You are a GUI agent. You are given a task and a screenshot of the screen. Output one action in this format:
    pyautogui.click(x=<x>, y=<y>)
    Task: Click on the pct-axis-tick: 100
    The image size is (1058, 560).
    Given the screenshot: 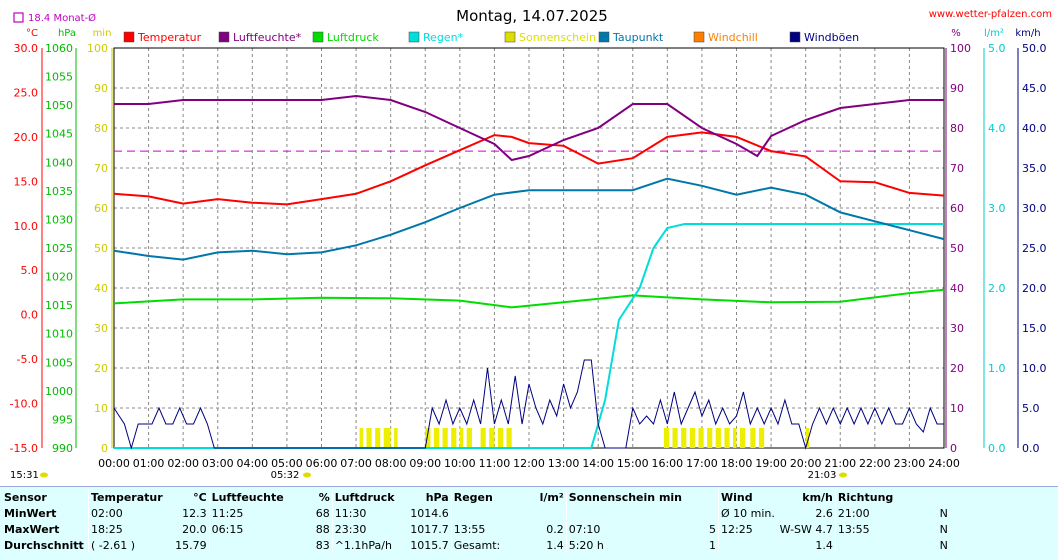 What is the action you would take?
    pyautogui.click(x=960, y=48)
    